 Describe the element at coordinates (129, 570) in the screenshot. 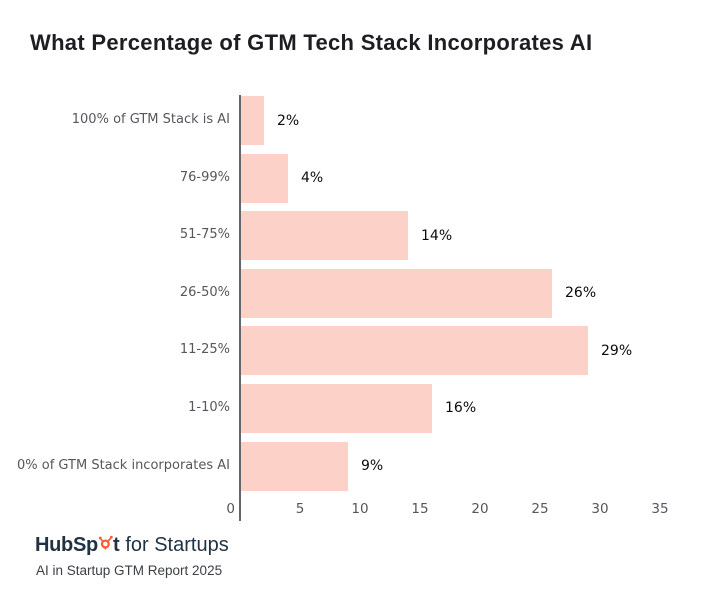

I see `report-subtitle: AI in Startup GTM Report 2025` at that location.